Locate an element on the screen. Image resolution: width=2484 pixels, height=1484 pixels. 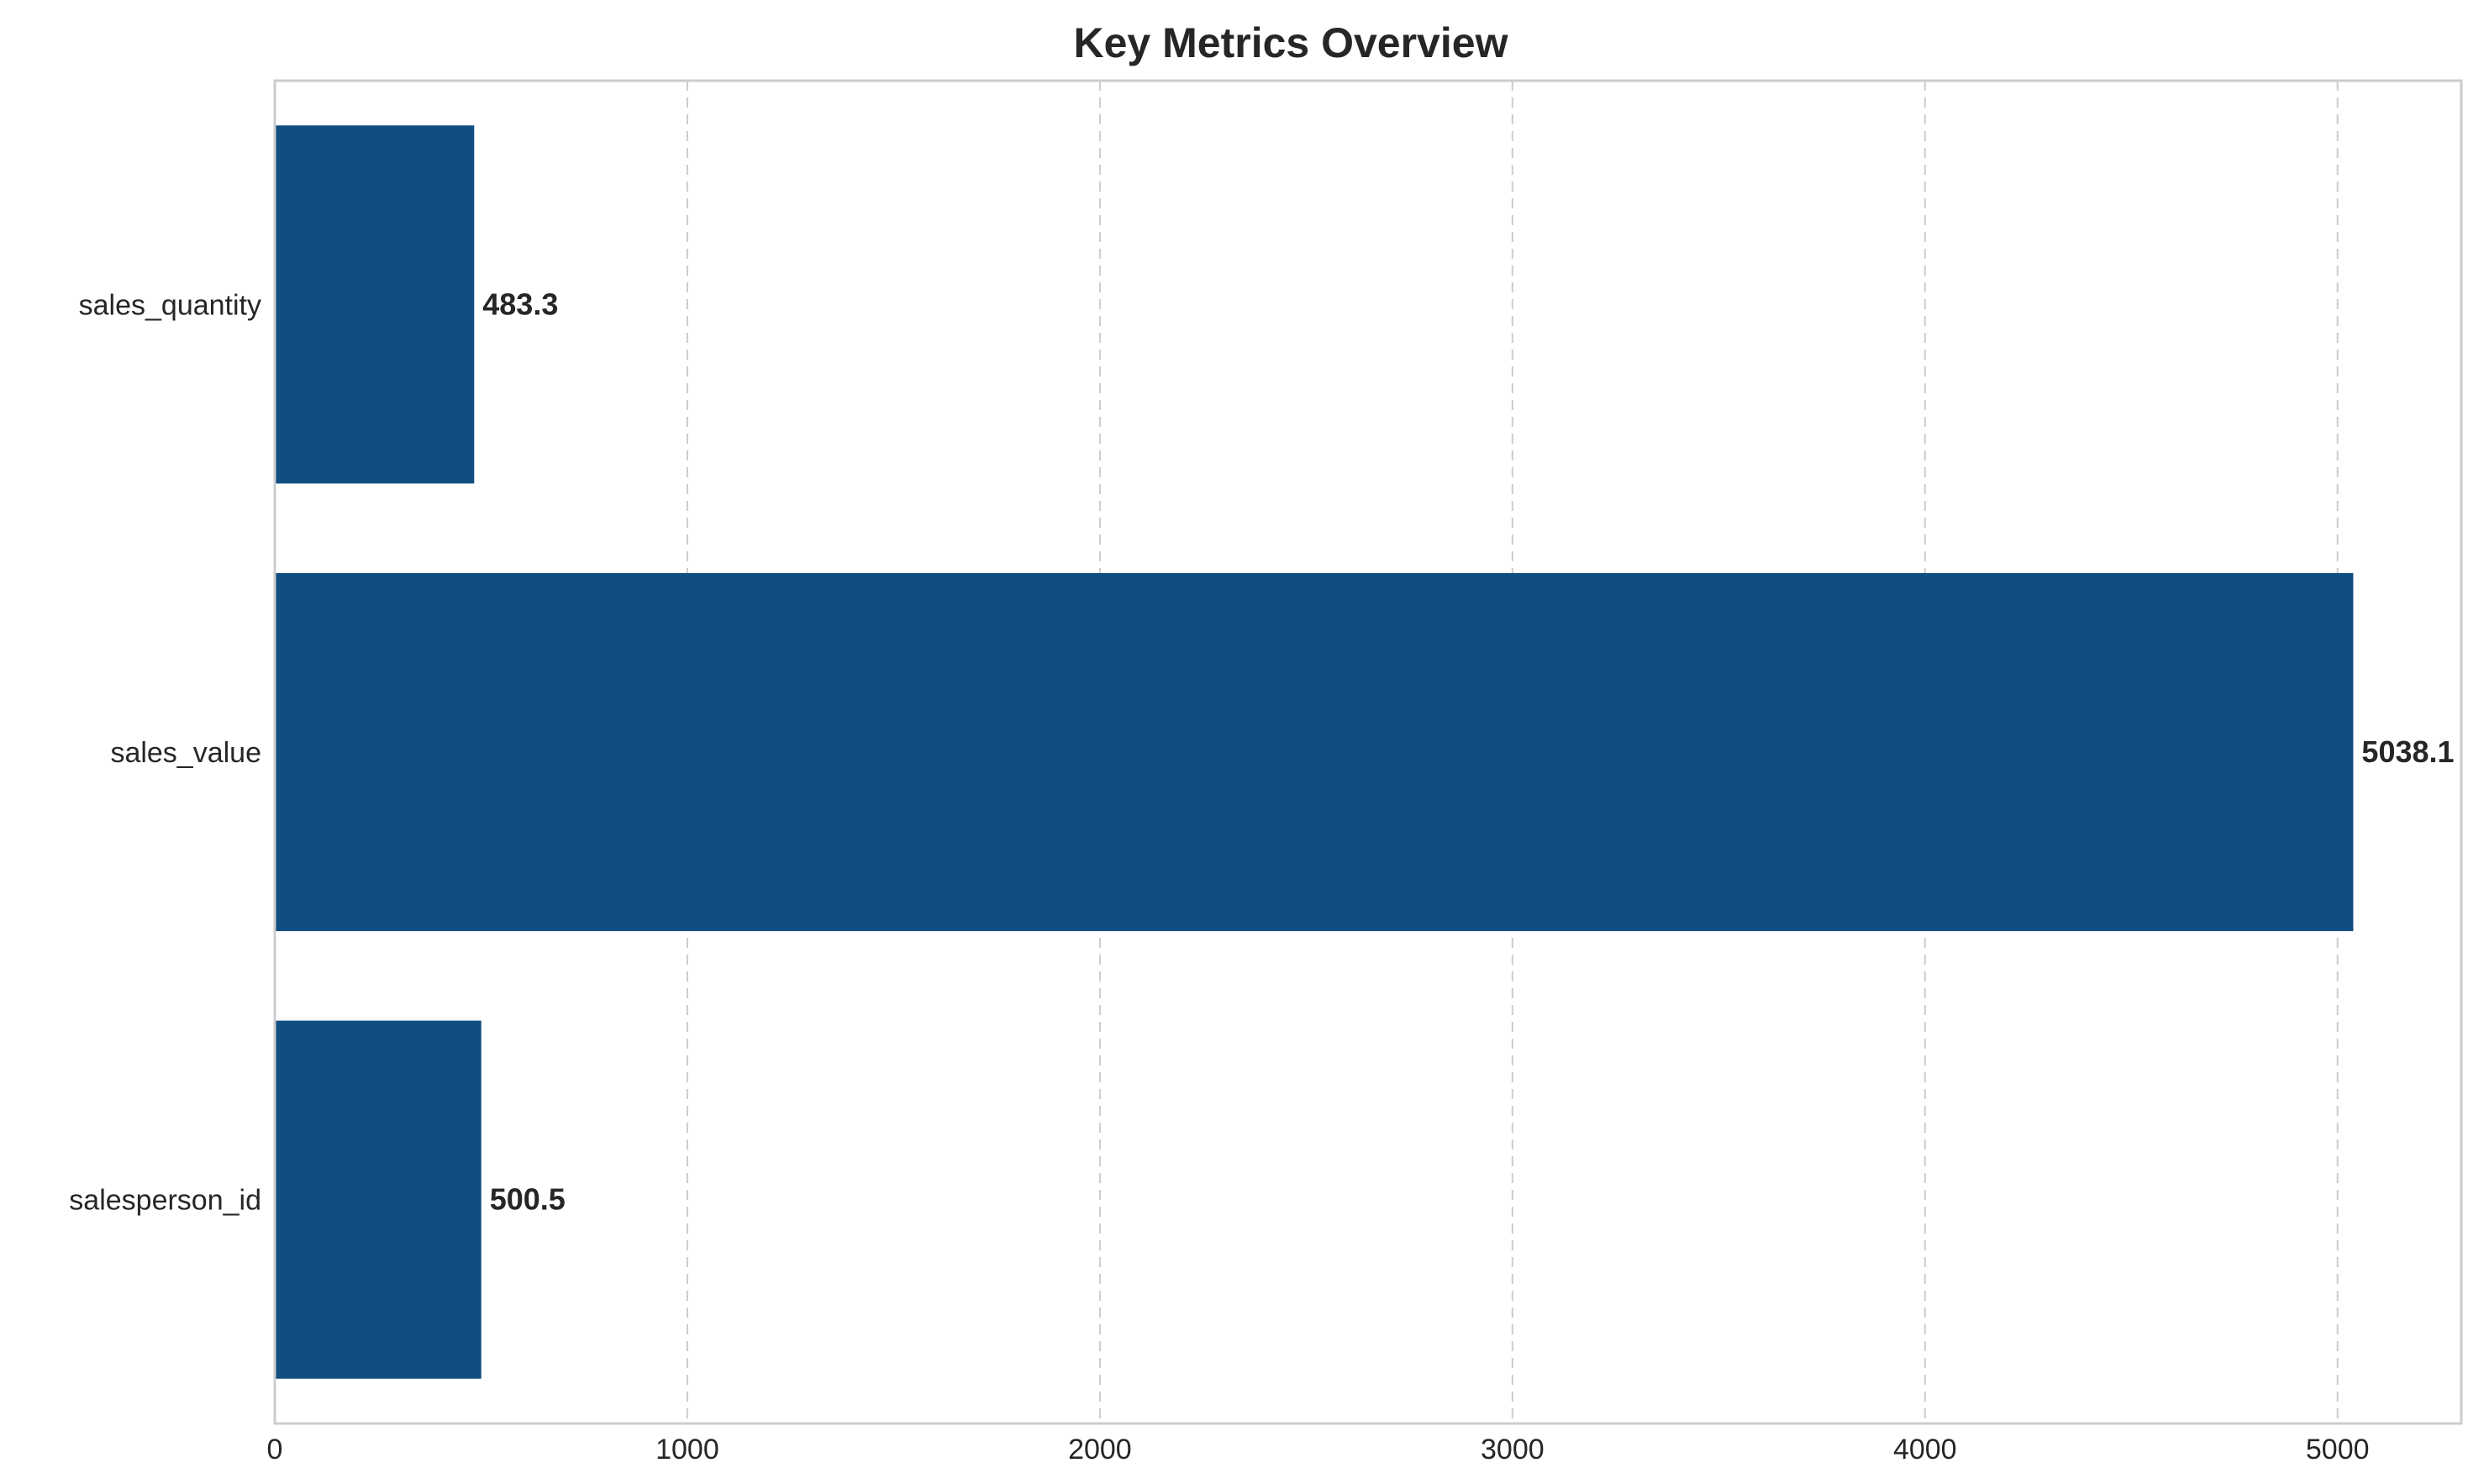
y-tick-label-sales-value: sales_value is located at coordinates (185, 753).